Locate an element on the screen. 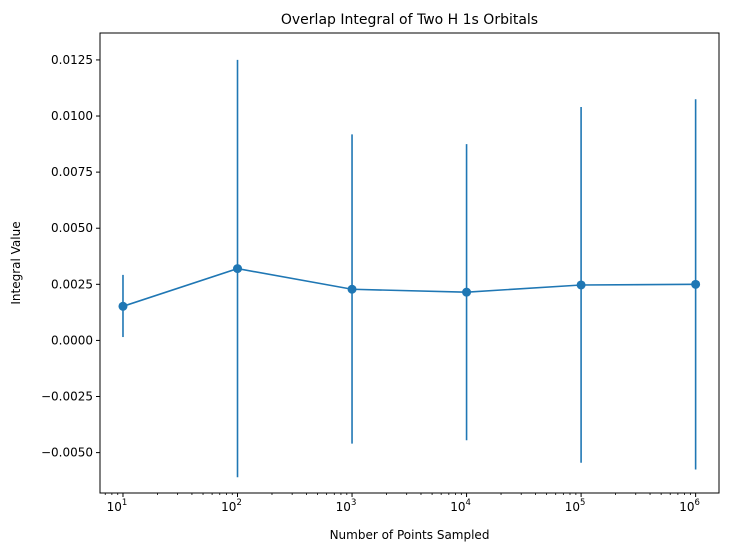 The image size is (729, 557). x-axis: 10¹ 10² 10³ 10⁴ 10⁵ 10⁶ is located at coordinates (402, 503).